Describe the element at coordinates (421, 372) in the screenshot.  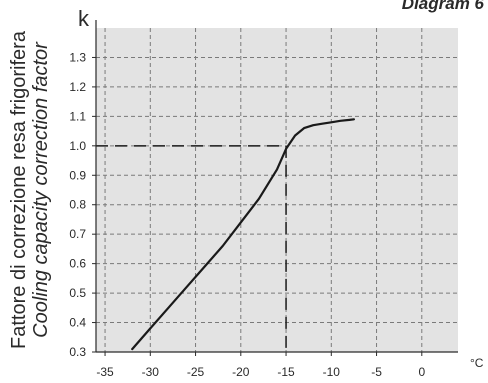
I see `x-tick-label: 0` at that location.